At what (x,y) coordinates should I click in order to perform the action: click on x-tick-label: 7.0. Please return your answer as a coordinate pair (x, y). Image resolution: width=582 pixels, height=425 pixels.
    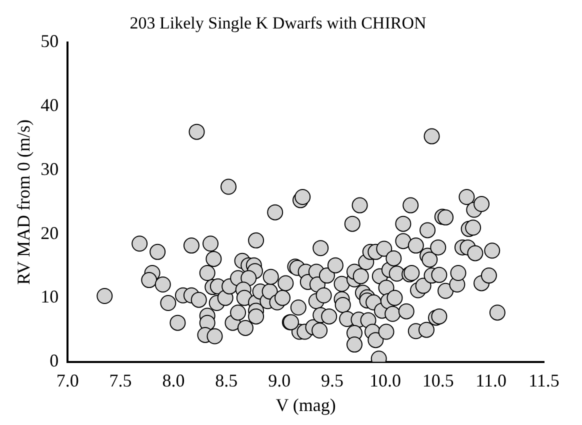
    Looking at the image, I should click on (67, 380).